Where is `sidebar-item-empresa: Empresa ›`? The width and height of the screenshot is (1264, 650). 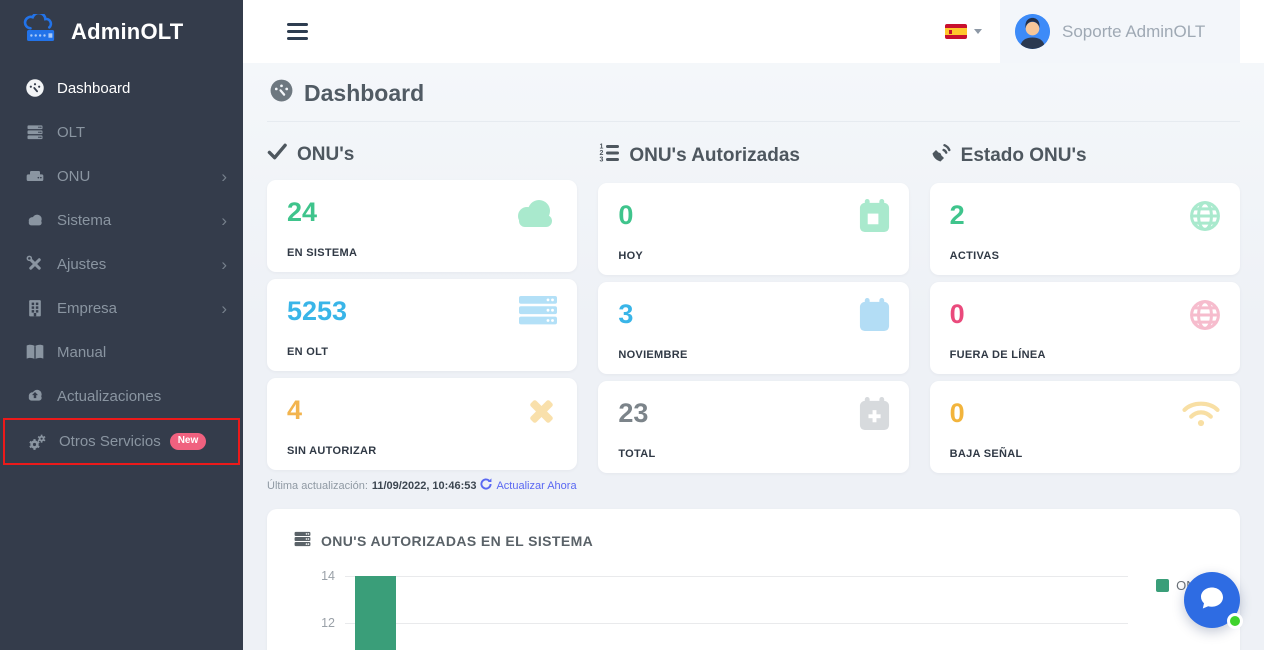 sidebar-item-empresa: Empresa › is located at coordinates (121, 308).